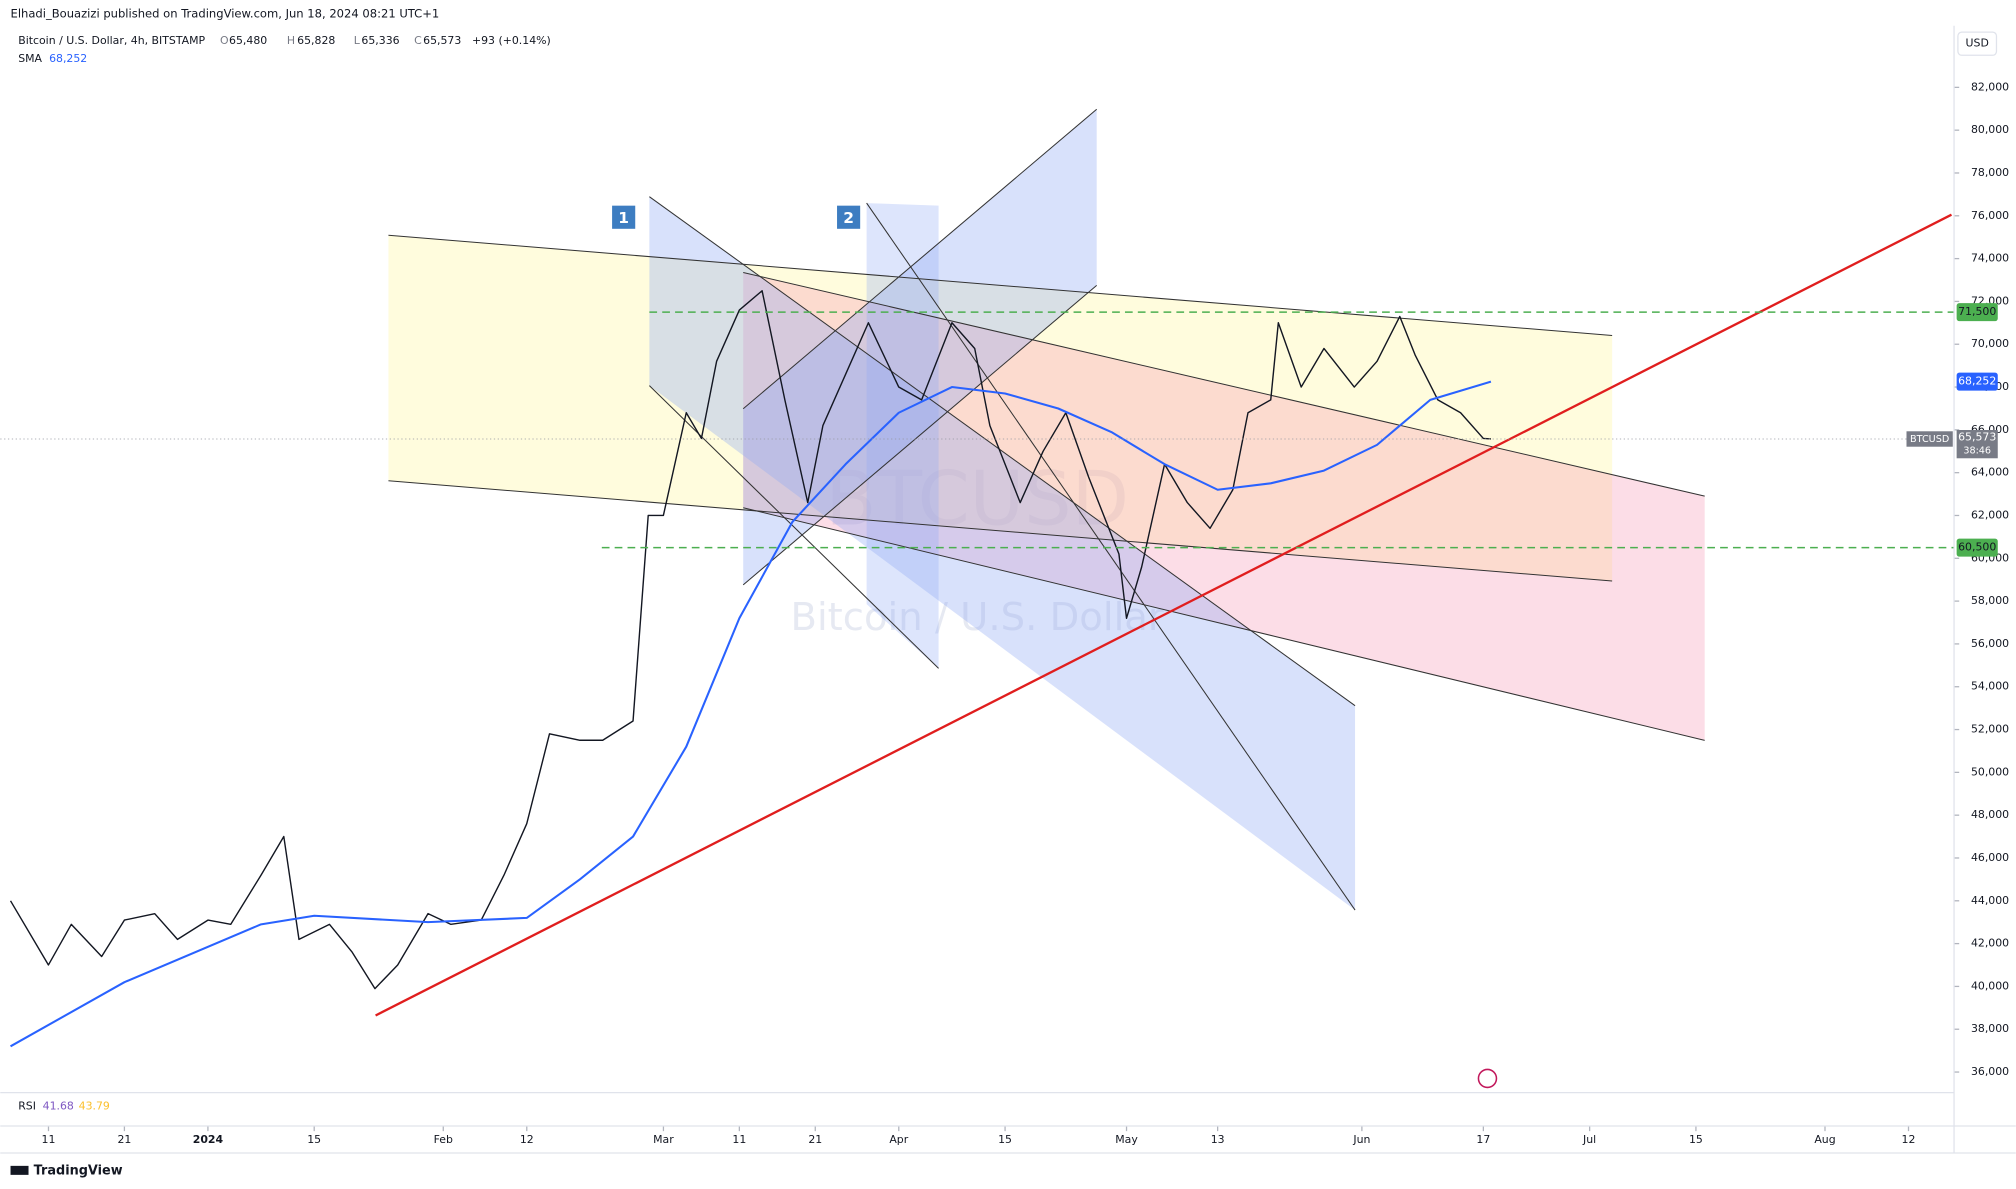 The width and height of the screenshot is (2016, 1189). Describe the element at coordinates (443, 1139) in the screenshot. I see `x-tick-label: Feb` at that location.